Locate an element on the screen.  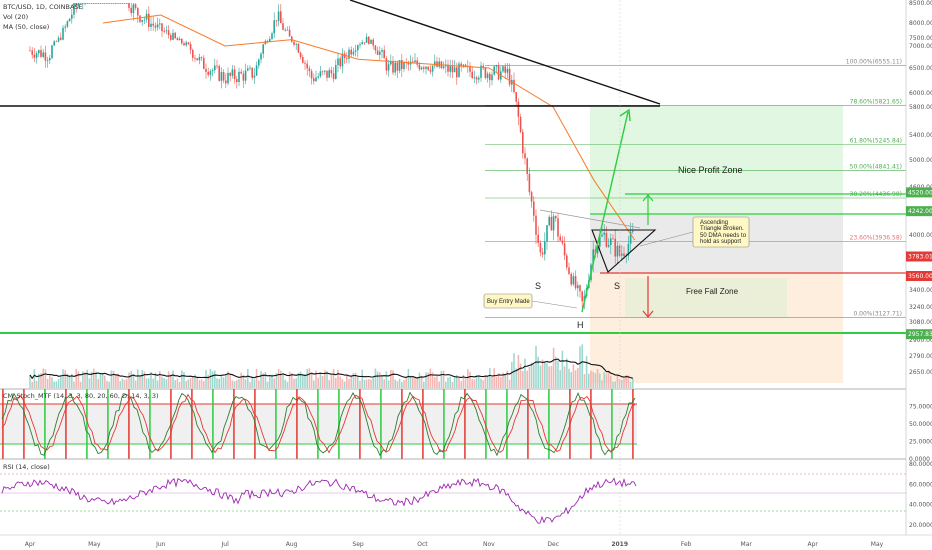
time-tick-4: Aug is located at coordinates (292, 544).